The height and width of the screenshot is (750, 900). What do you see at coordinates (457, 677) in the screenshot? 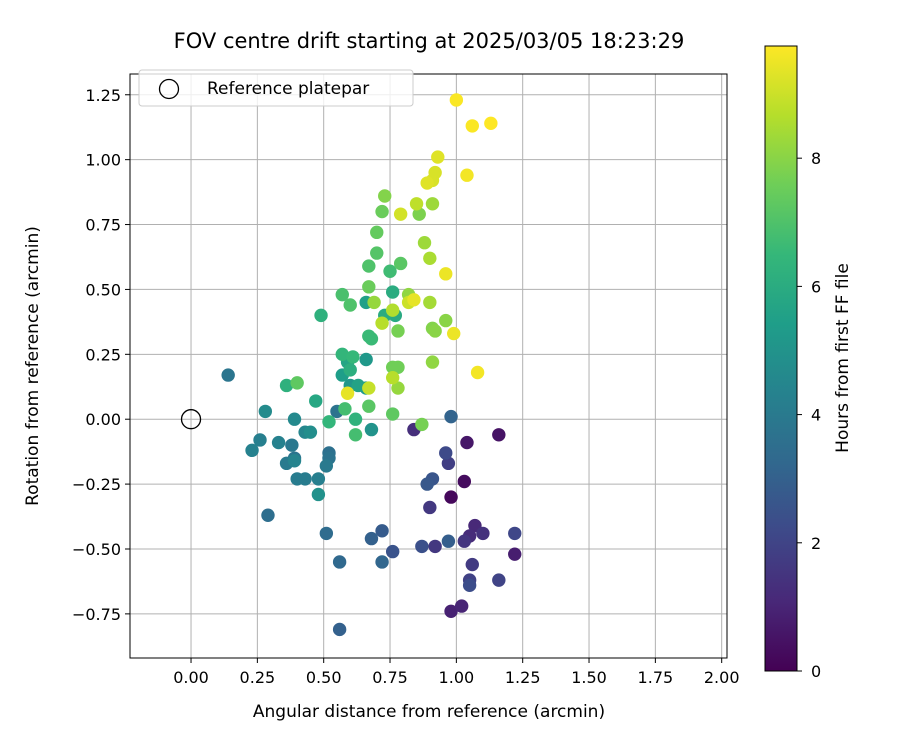
I see `x-tick-label: 1.00` at bounding box center [457, 677].